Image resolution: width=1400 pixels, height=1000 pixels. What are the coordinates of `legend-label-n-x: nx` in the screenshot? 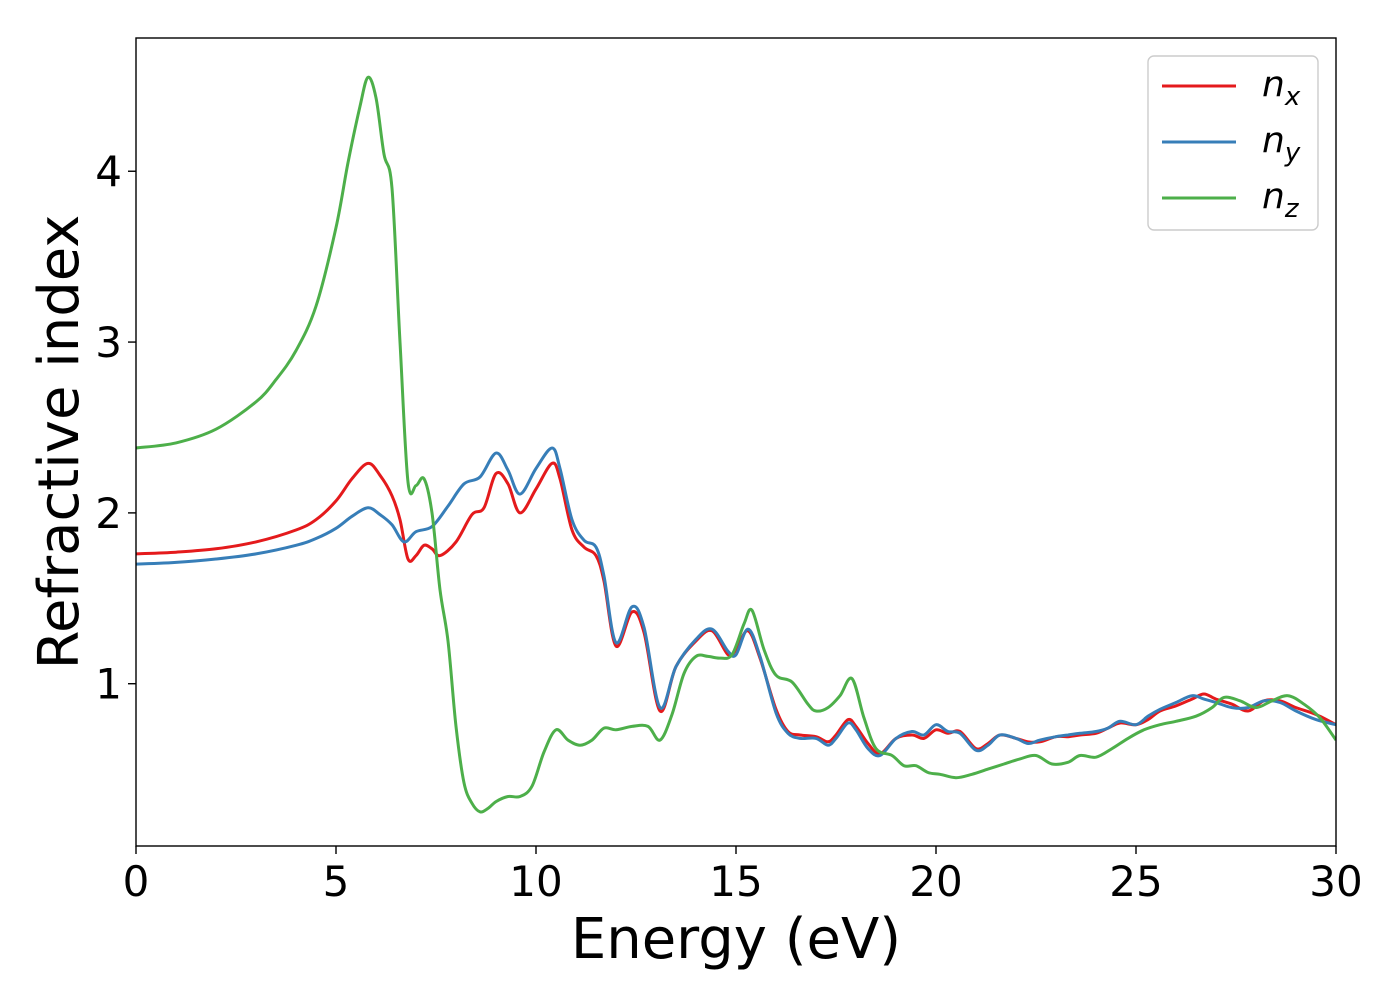 It's located at (1281, 88).